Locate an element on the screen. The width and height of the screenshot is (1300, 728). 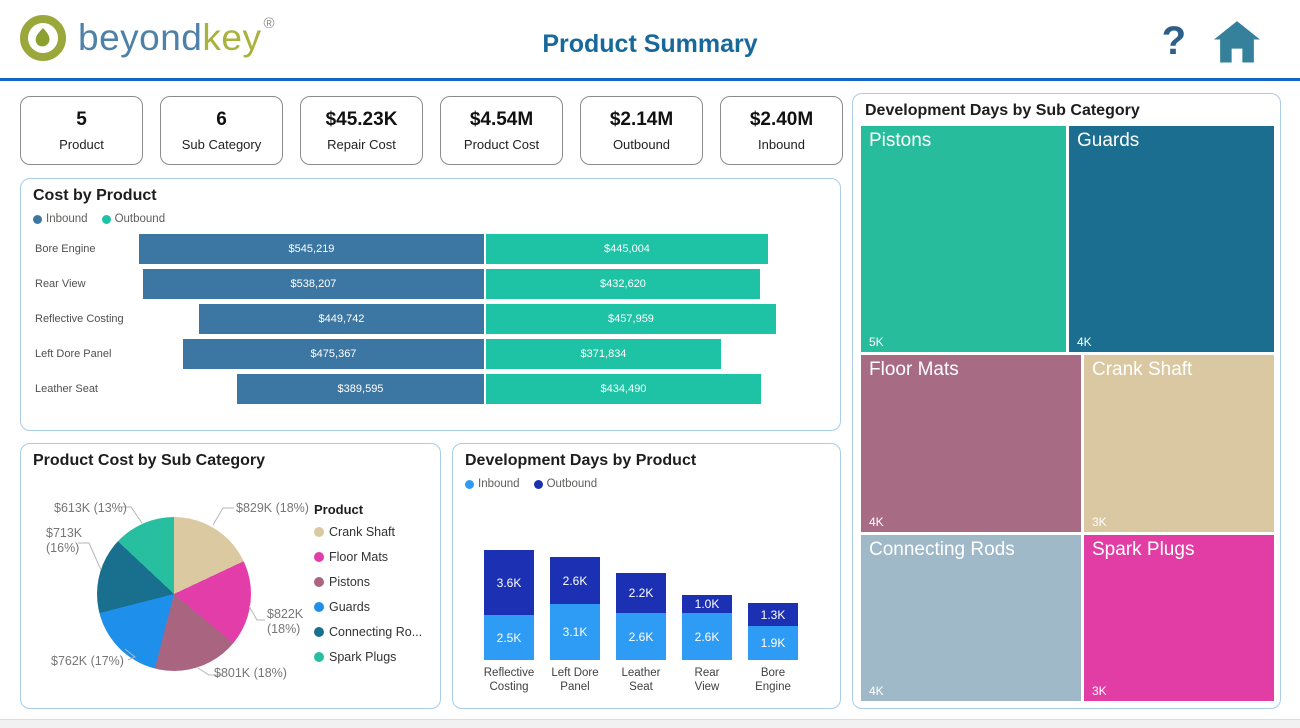
x-axis-label: Left Dore Panel is located at coordinates (575, 680).